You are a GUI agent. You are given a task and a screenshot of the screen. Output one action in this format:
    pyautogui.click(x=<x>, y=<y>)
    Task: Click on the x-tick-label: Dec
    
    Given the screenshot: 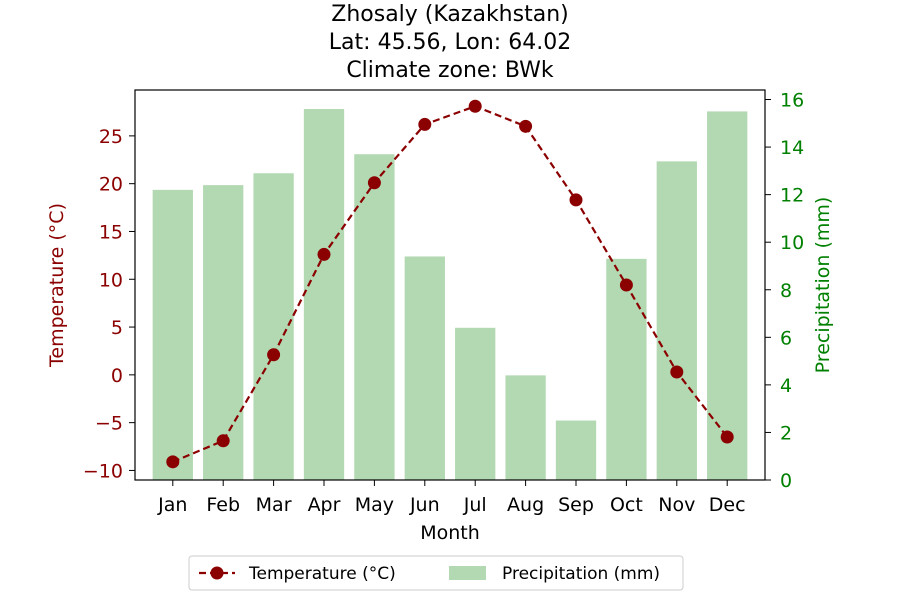 What is the action you would take?
    pyautogui.click(x=727, y=505)
    